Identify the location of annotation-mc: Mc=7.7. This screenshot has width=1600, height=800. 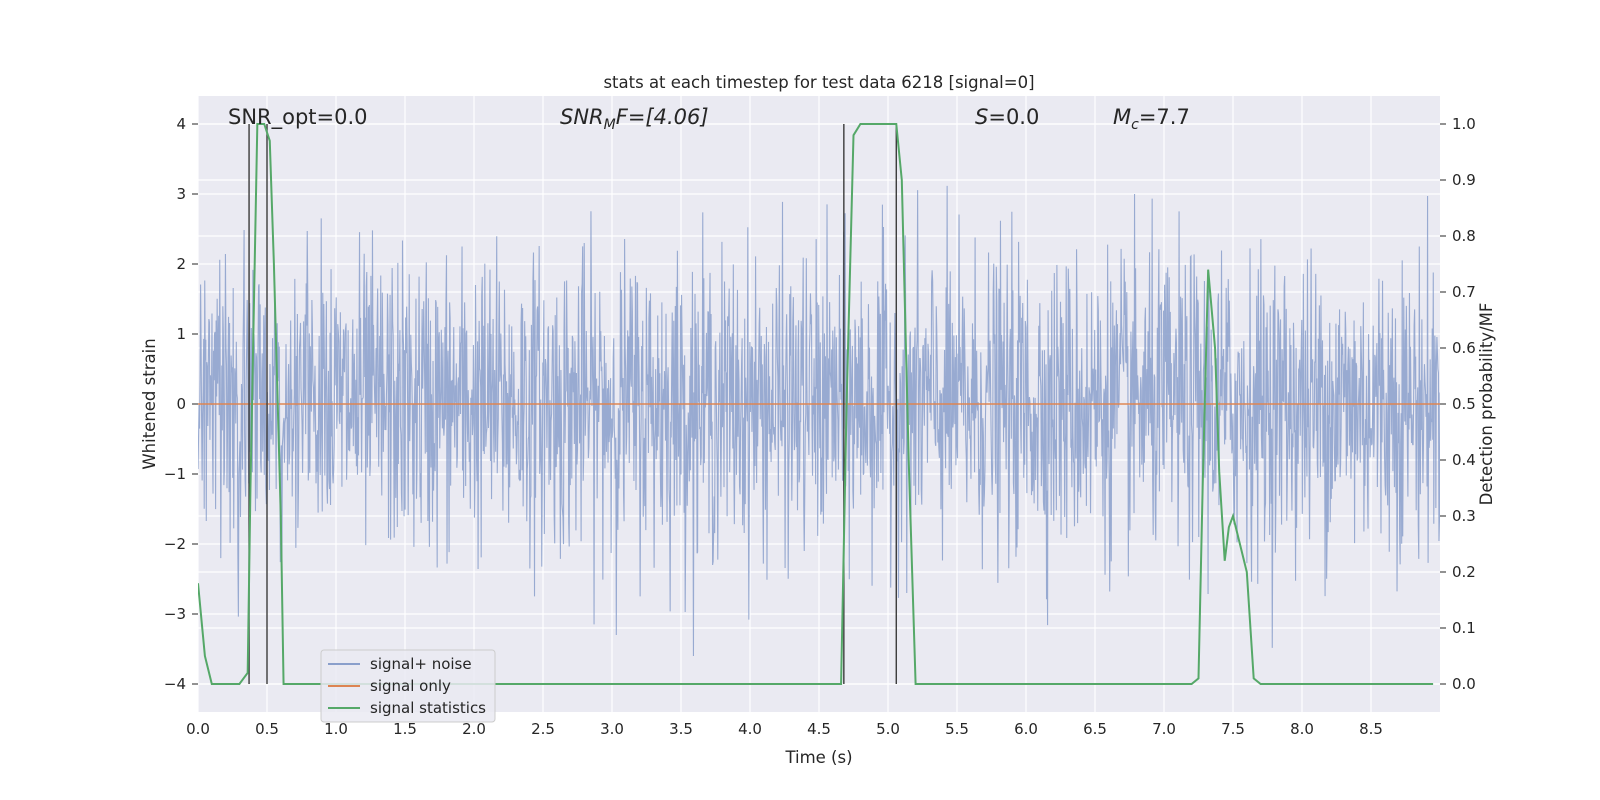
(1151, 119).